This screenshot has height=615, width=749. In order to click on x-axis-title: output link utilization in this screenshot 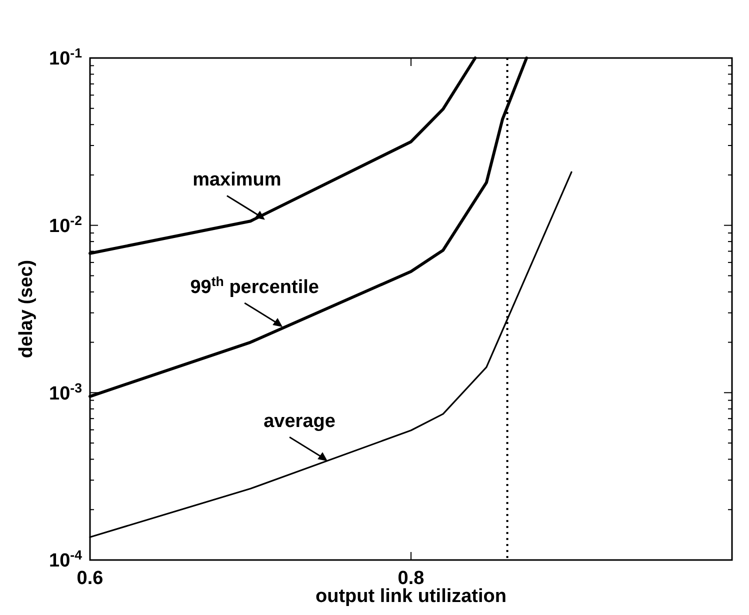, I will do `click(411, 596)`.